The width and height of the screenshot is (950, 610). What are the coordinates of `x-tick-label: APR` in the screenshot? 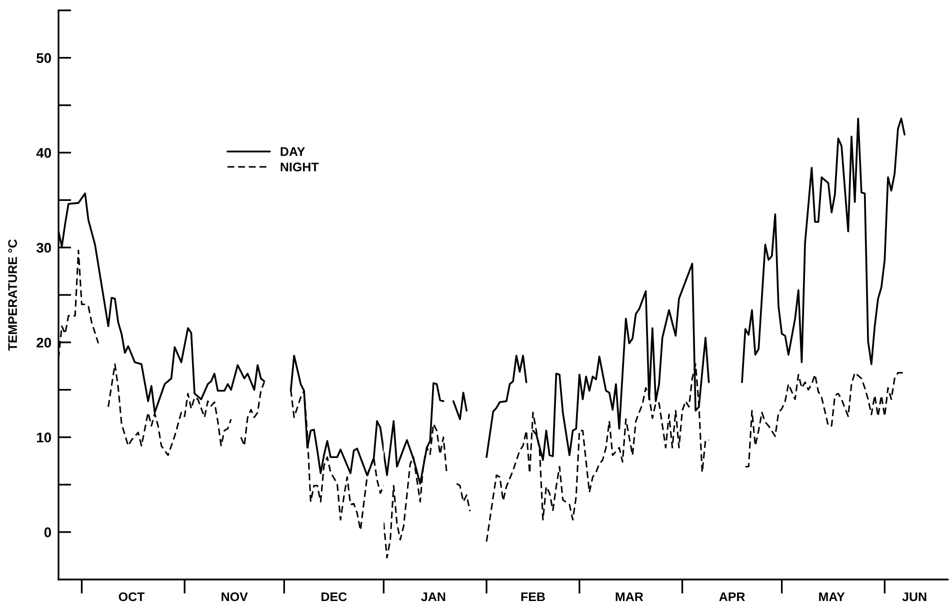 It's located at (732, 597).